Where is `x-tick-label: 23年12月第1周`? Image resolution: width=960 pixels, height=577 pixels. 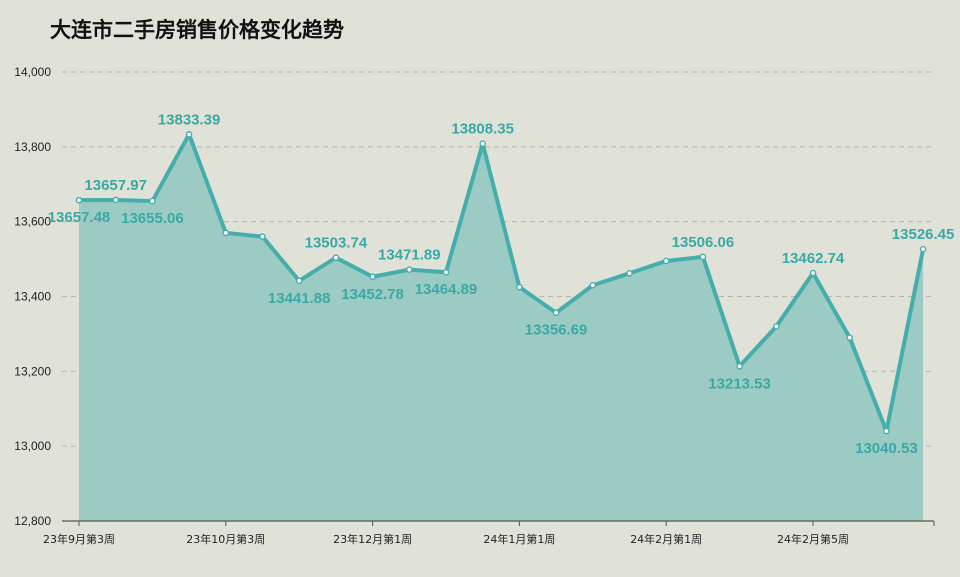 x-tick-label: 23年12月第1周 is located at coordinates (372, 539).